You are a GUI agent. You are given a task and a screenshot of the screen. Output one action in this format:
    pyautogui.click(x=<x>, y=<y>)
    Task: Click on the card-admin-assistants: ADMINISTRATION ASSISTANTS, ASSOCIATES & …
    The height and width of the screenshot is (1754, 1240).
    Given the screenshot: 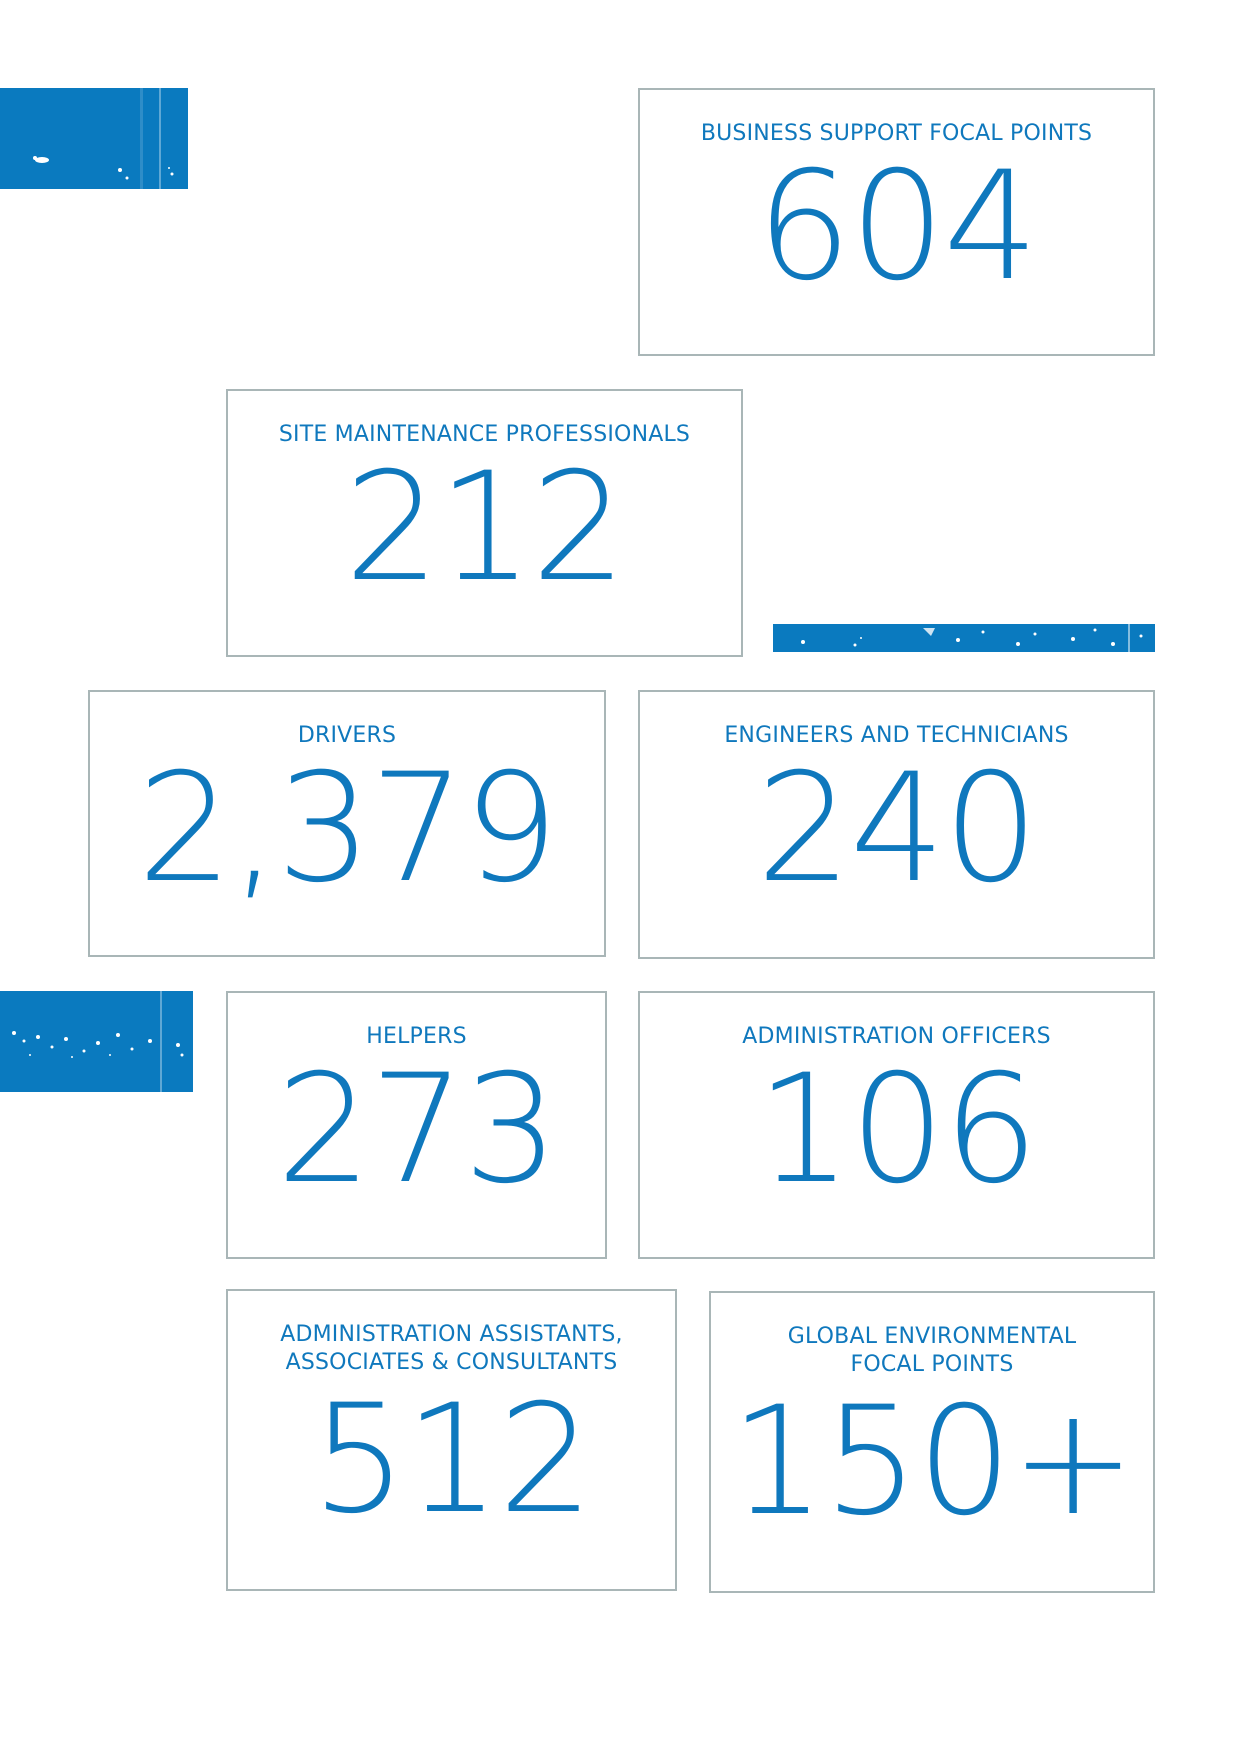 What is the action you would take?
    pyautogui.click(x=451, y=1440)
    